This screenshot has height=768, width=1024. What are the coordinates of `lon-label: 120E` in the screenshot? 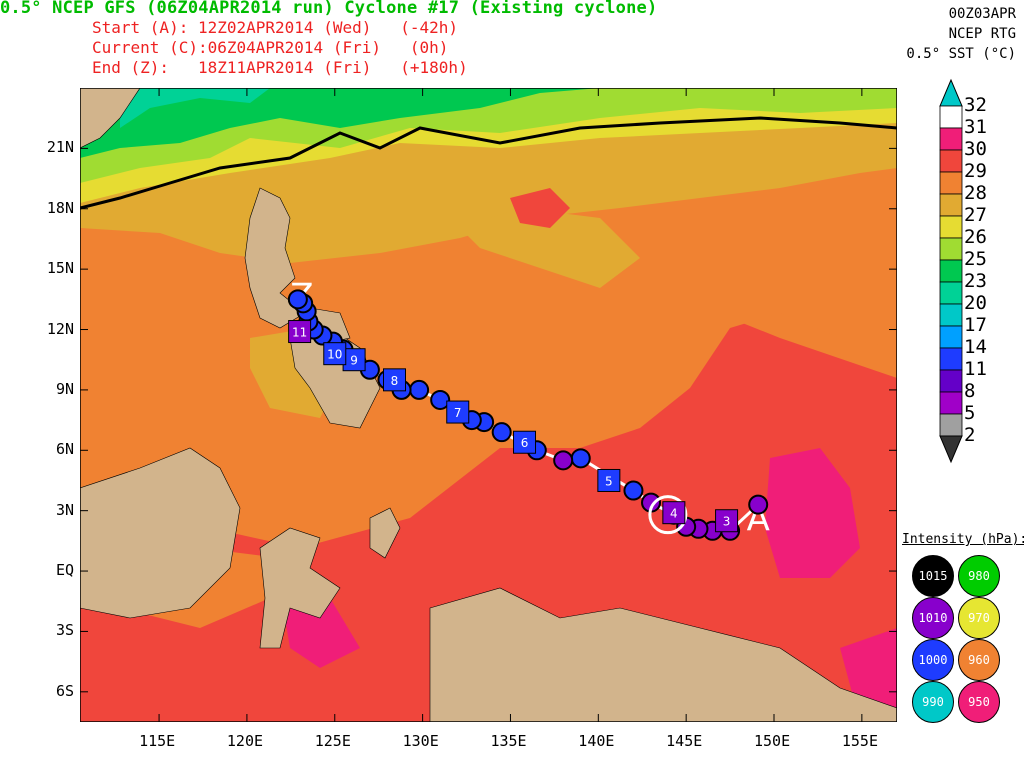 It's located at (245, 741).